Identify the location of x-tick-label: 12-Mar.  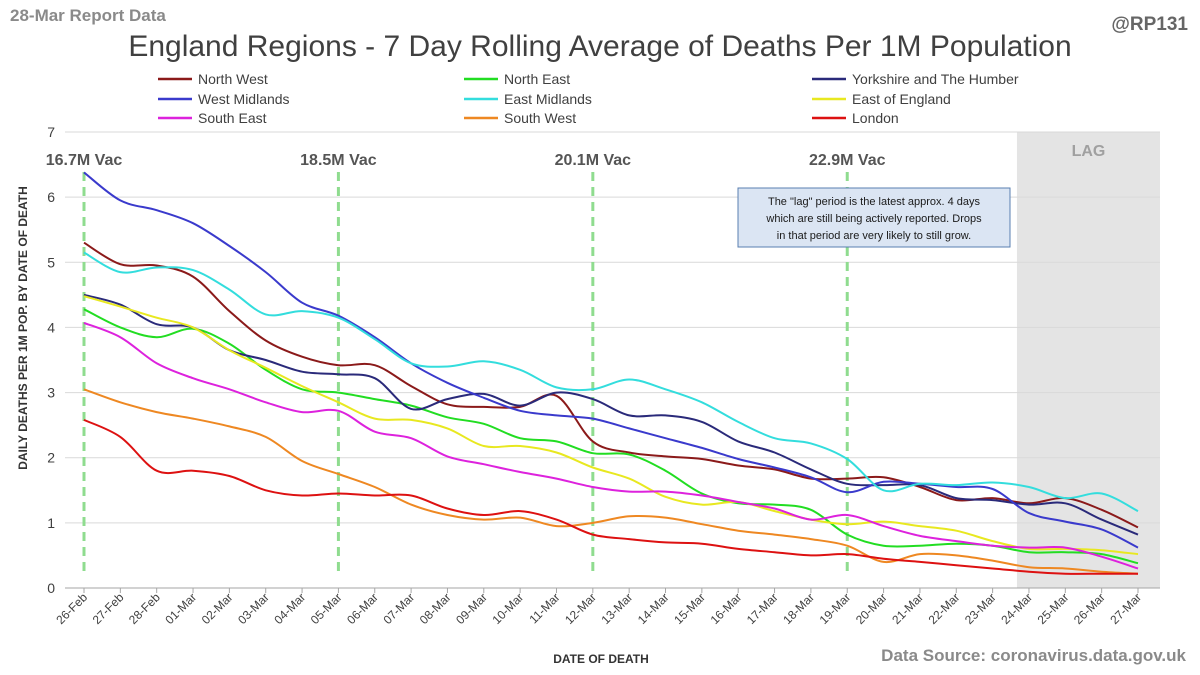
(580, 608).